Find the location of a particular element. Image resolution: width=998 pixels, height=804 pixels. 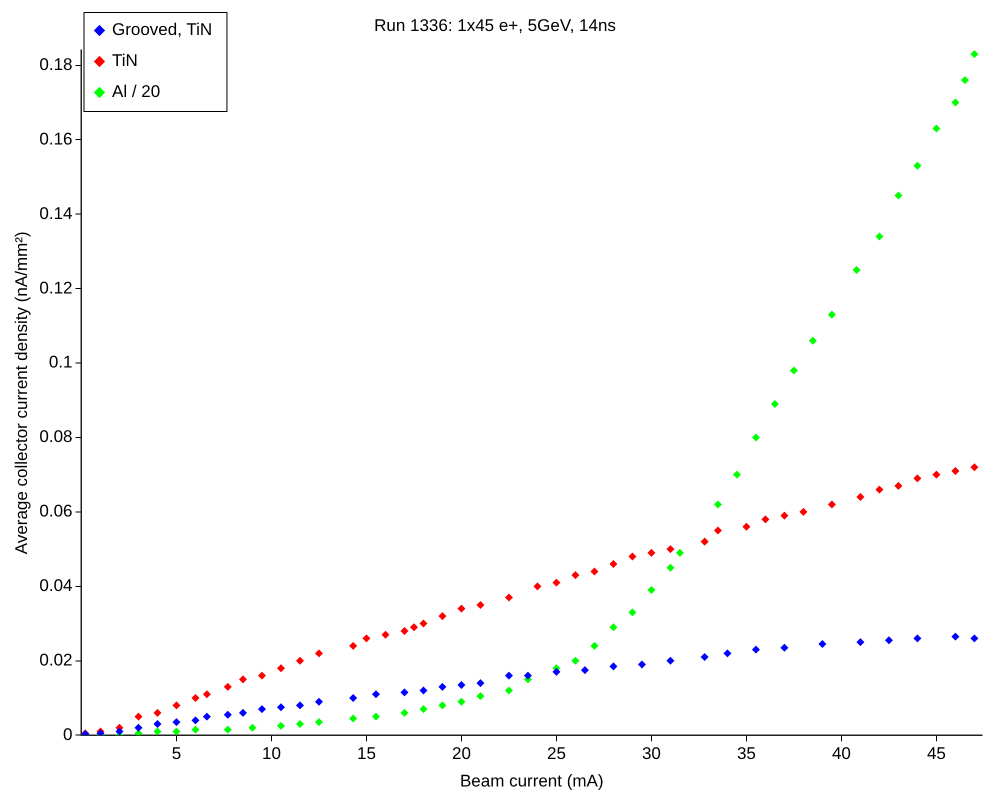

x-tick-label: 45 is located at coordinates (936, 754).